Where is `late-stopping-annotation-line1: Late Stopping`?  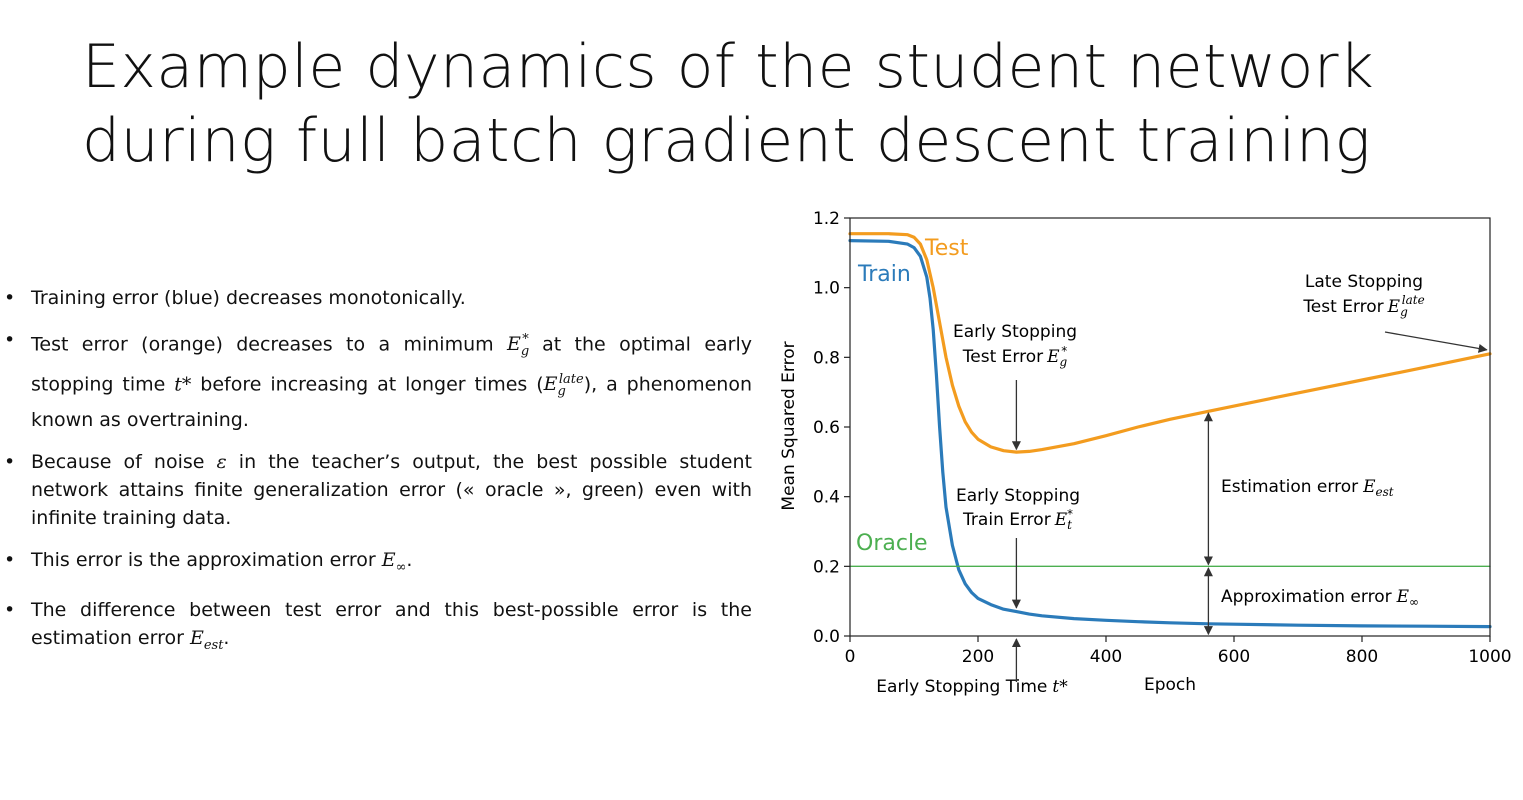
late-stopping-annotation-line1: Late Stopping is located at coordinates (1364, 282).